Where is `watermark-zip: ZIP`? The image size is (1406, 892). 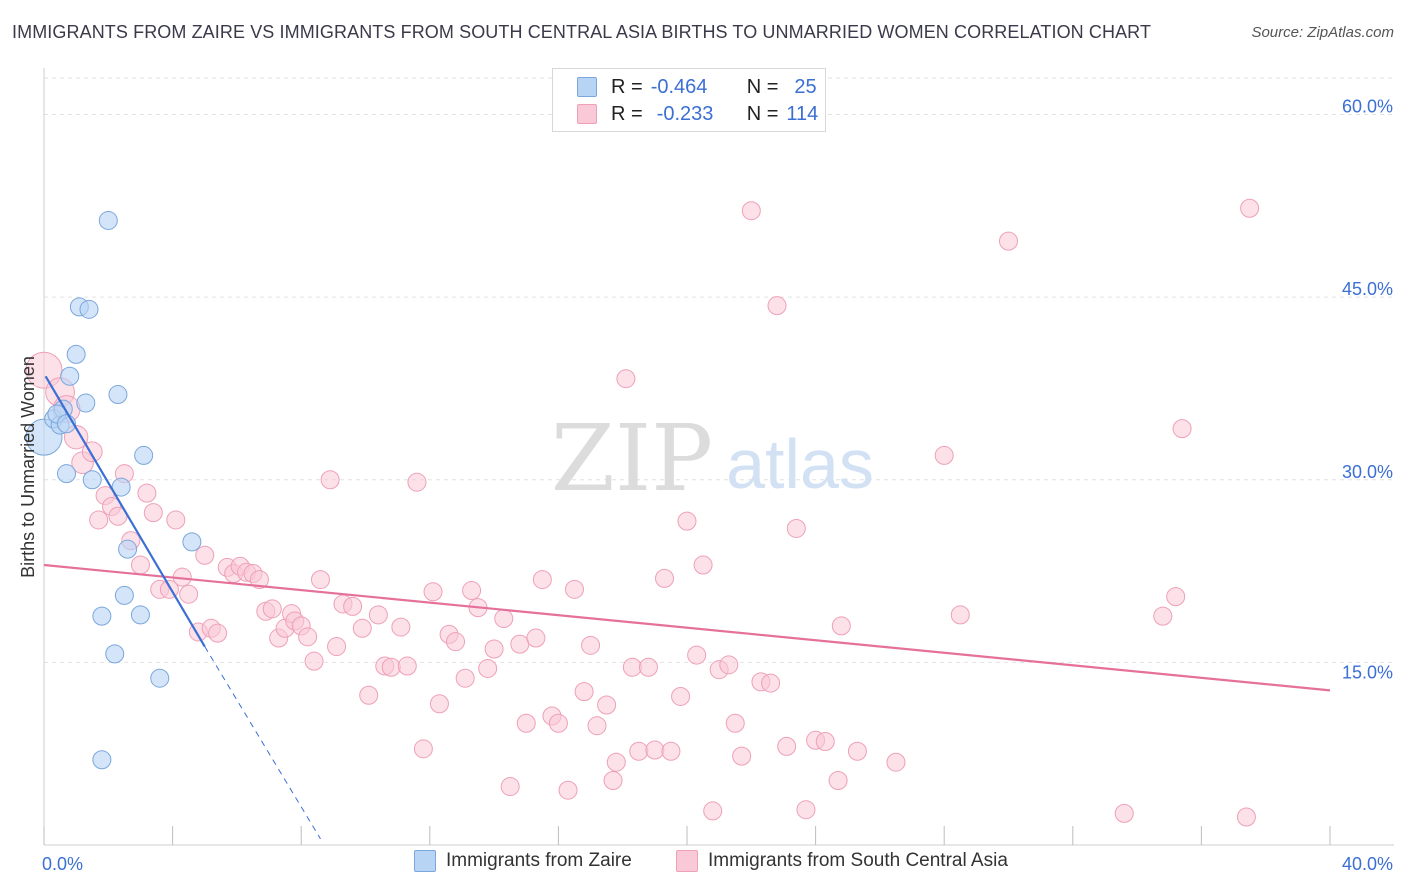
watermark-zip: ZIP is located at coordinates (632, 458).